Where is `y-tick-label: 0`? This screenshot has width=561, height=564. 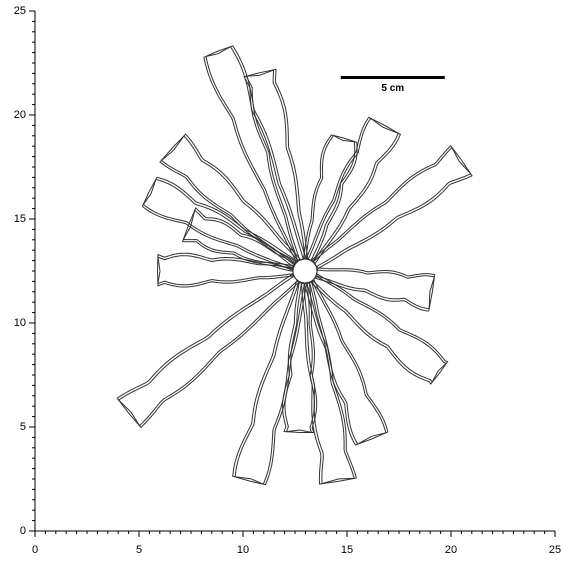 y-tick-label: 0 is located at coordinates (23, 531).